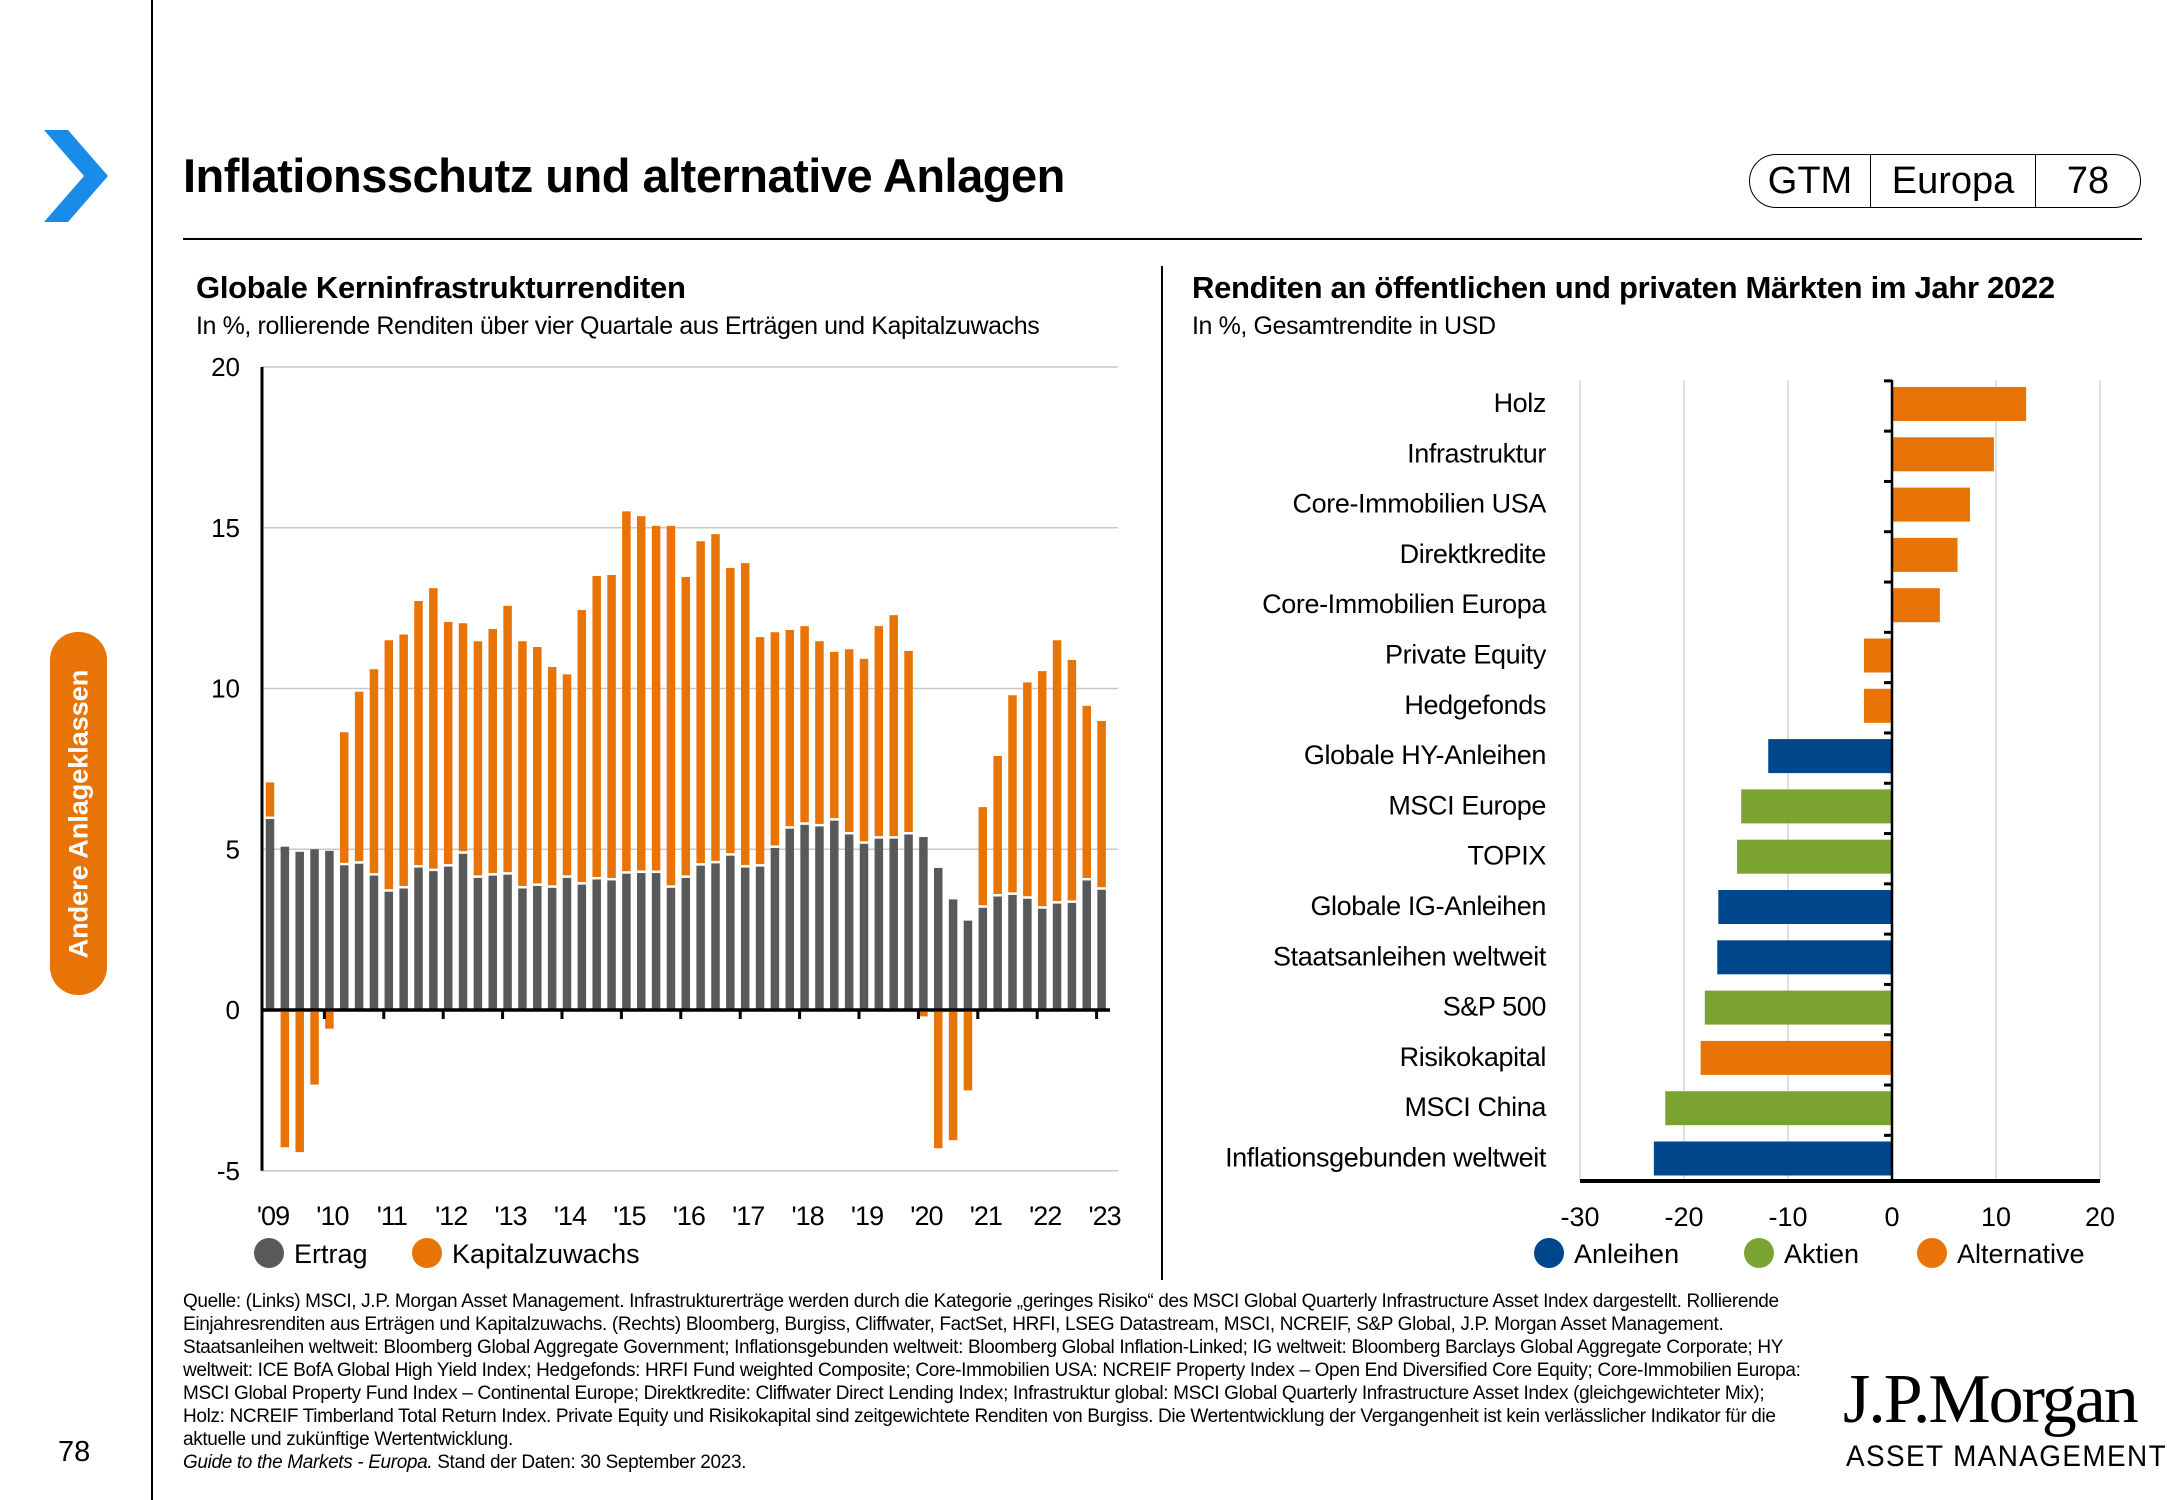  What do you see at coordinates (1162, 239) in the screenshot?
I see `header-rule` at bounding box center [1162, 239].